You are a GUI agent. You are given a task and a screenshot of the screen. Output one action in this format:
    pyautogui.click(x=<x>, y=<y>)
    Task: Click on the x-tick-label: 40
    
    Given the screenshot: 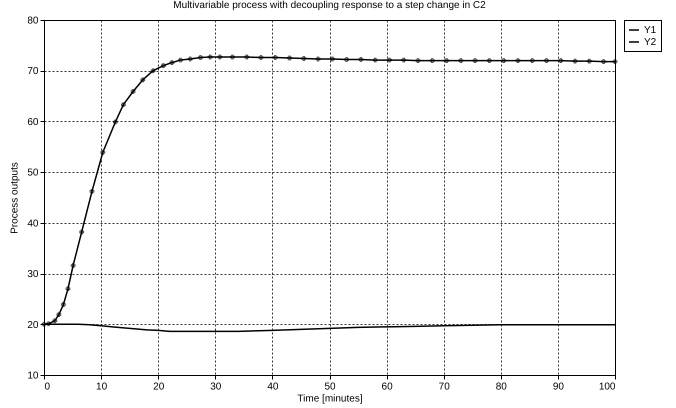 What is the action you would take?
    pyautogui.click(x=273, y=387)
    